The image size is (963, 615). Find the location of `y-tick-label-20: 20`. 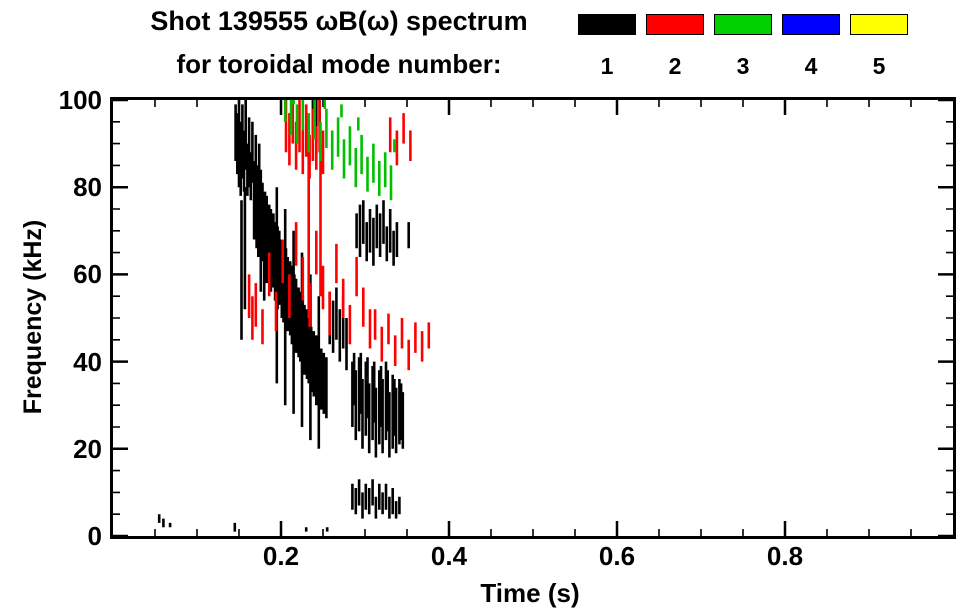

y-tick-label-20: 20 is located at coordinates (87, 448).